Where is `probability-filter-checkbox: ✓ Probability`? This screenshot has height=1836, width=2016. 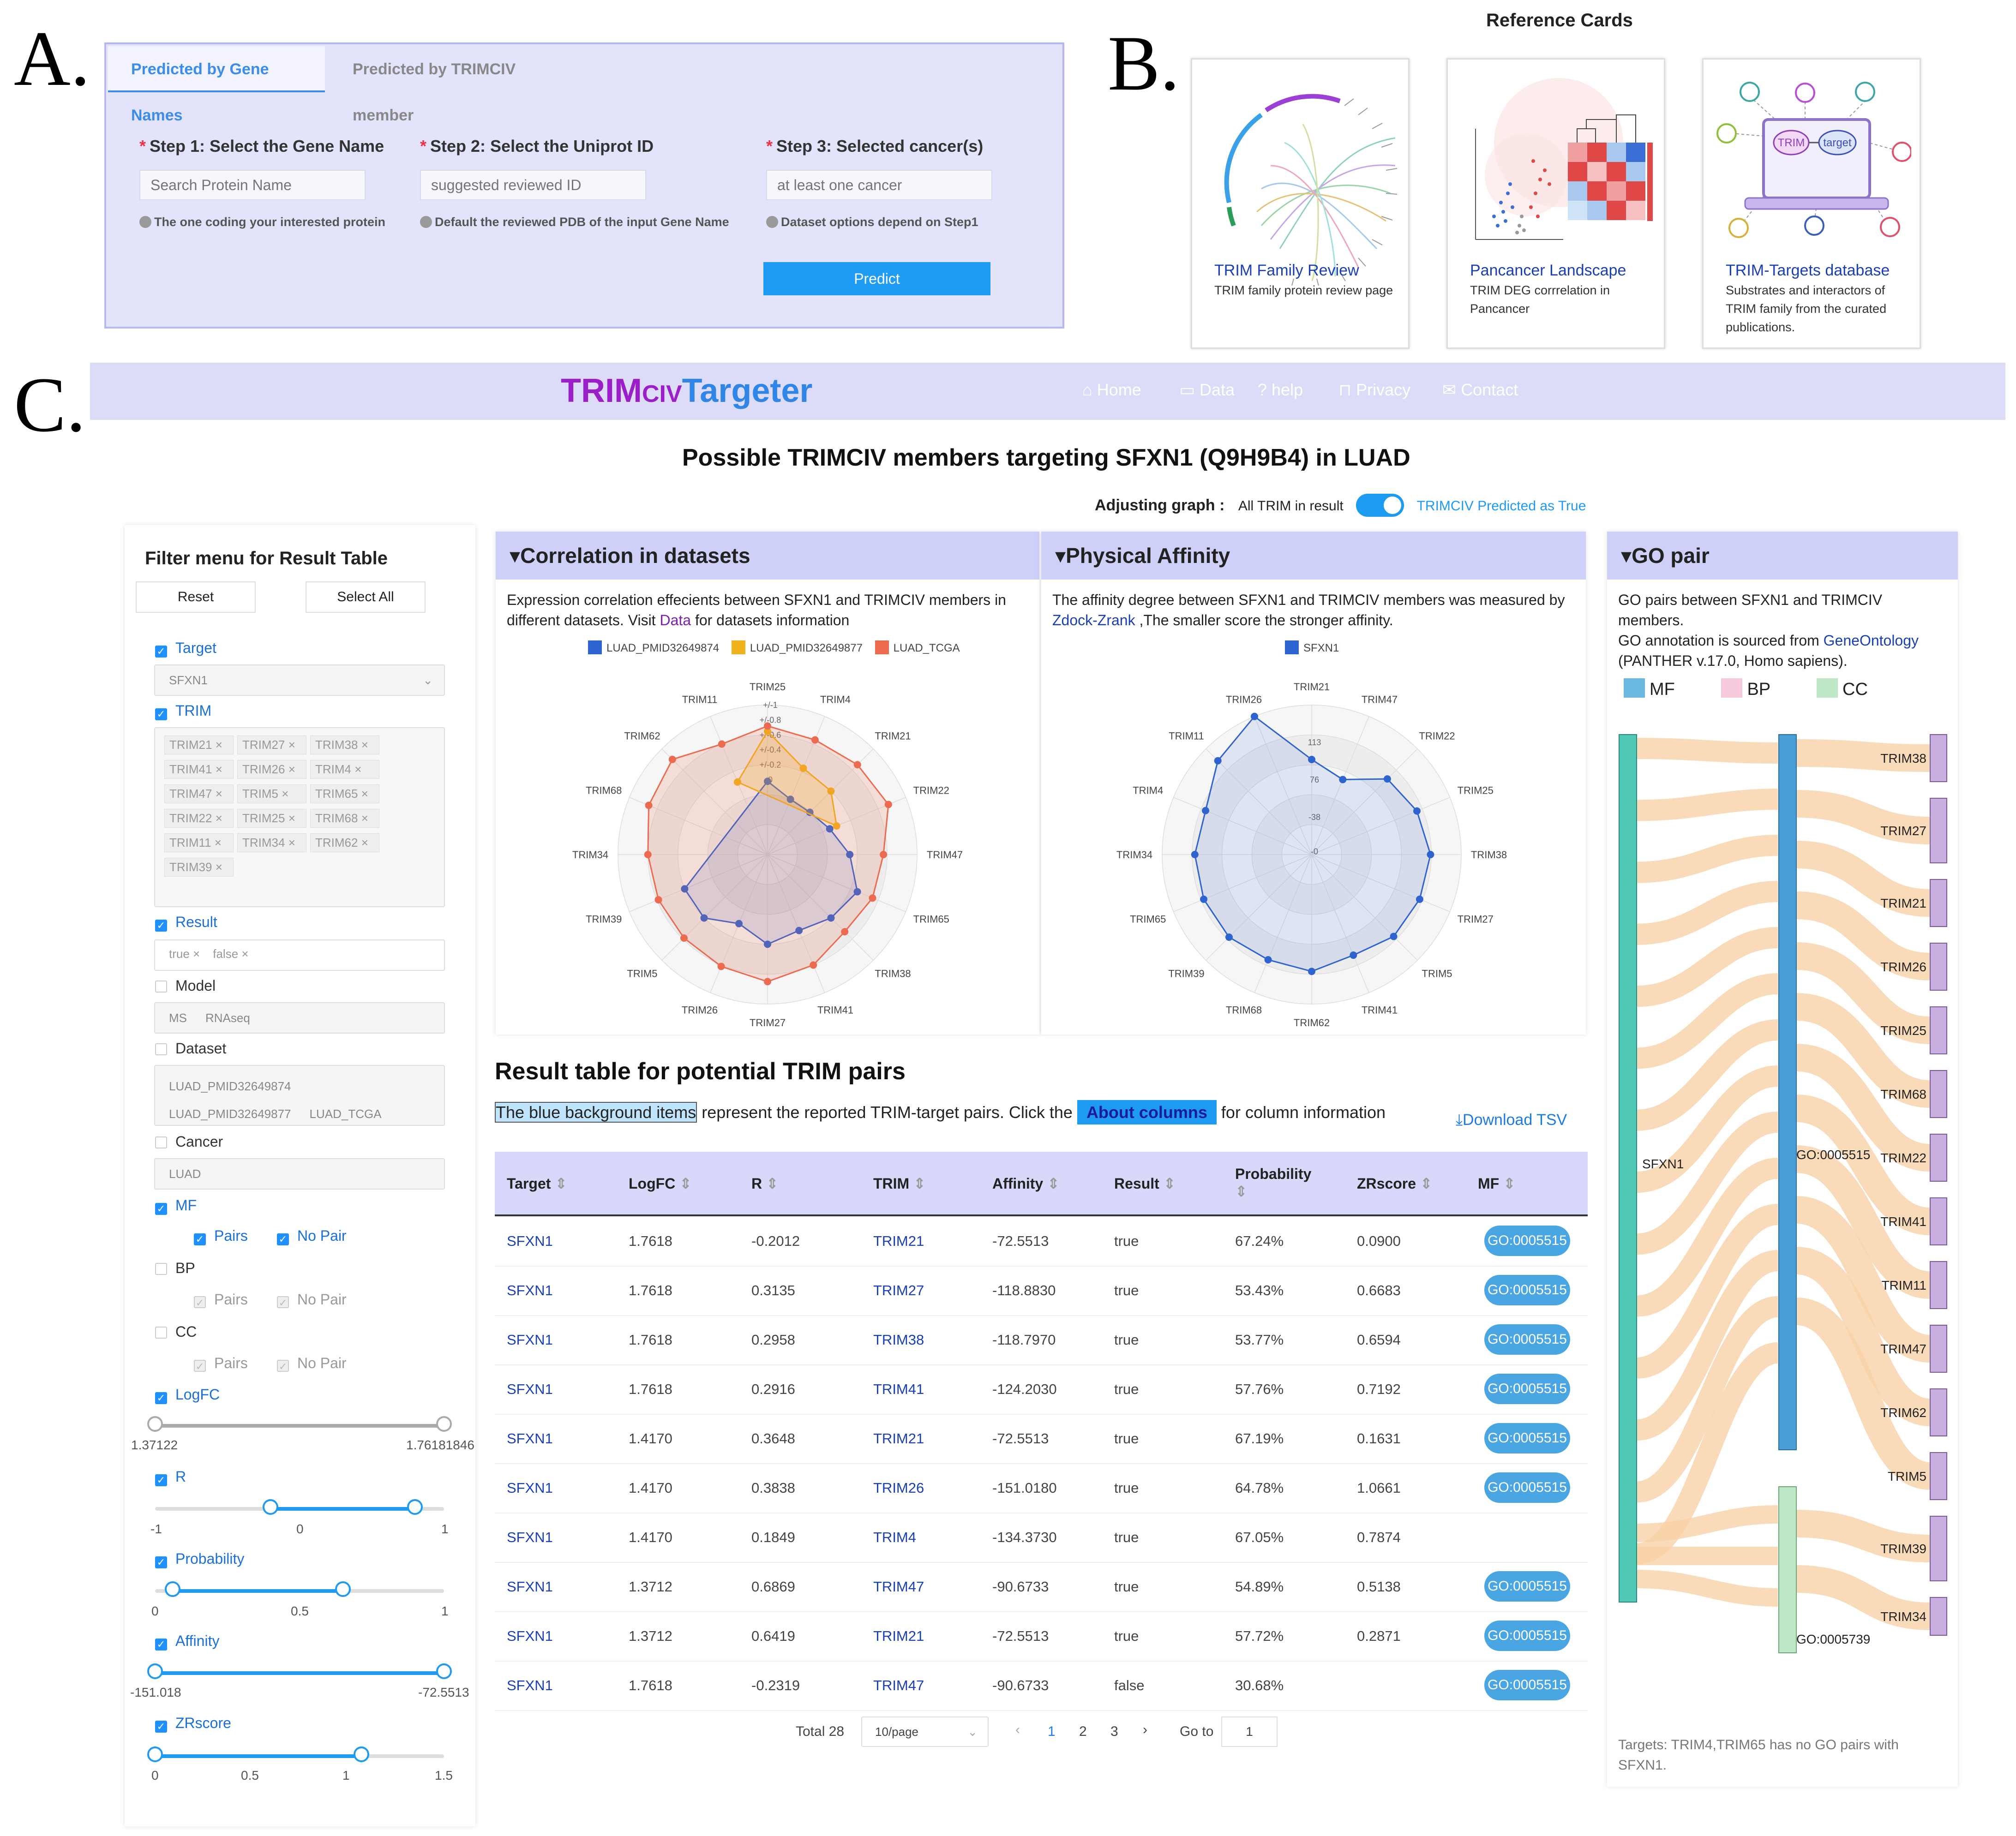
probability-filter-checkbox: ✓ Probability is located at coordinates (199, 1559).